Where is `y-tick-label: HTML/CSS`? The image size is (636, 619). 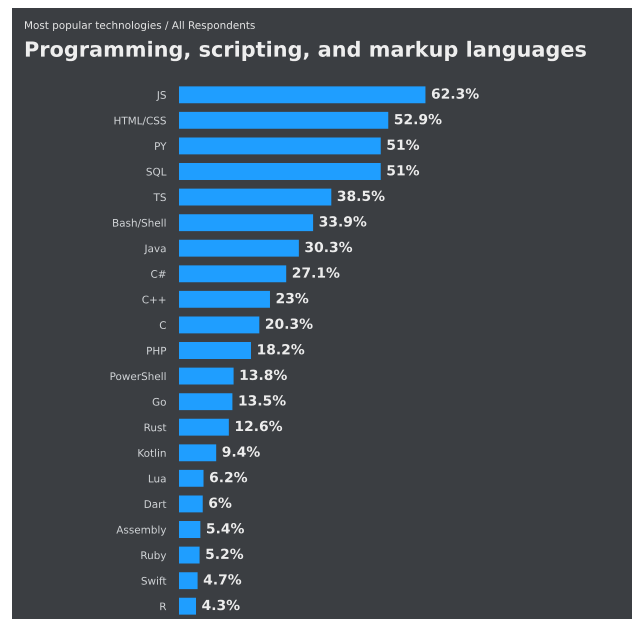
y-tick-label: HTML/CSS is located at coordinates (140, 121).